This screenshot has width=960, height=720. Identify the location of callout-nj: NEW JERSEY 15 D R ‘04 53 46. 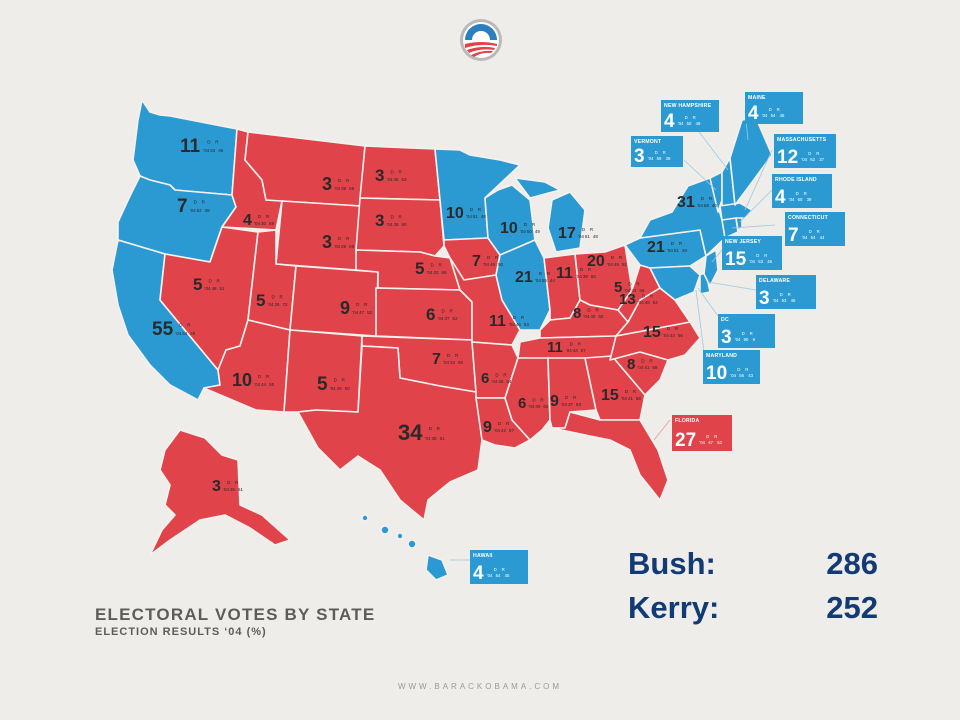
(752, 253).